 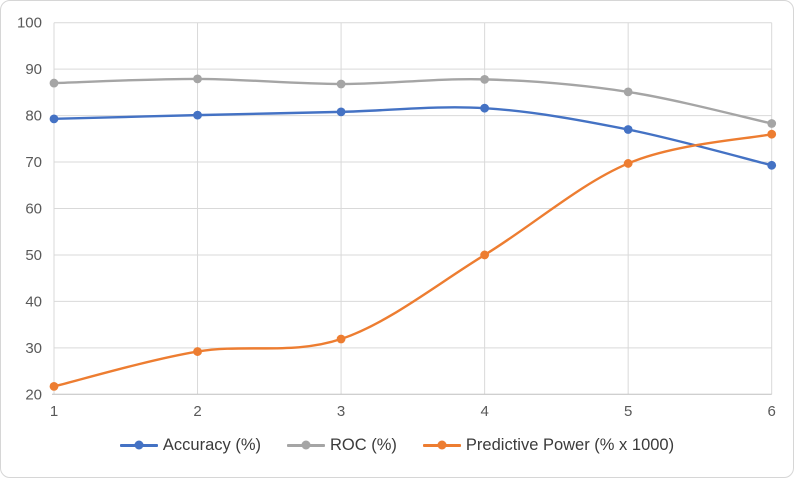 What do you see at coordinates (412, 136) in the screenshot?
I see `series-line-accuracy` at bounding box center [412, 136].